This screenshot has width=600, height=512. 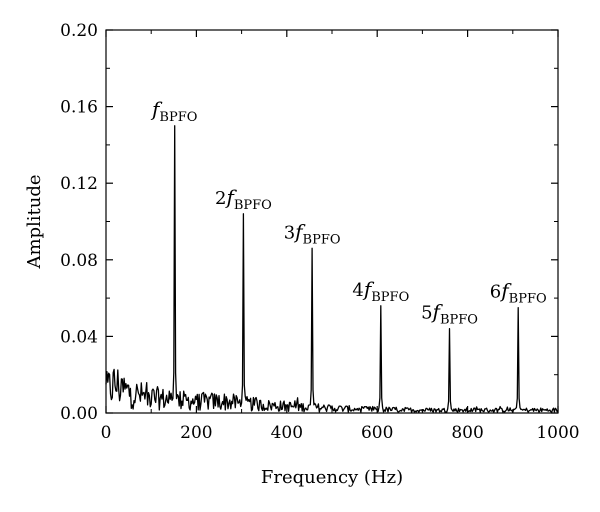 I want to click on y-axis-title: Amplitude, so click(x=34, y=221).